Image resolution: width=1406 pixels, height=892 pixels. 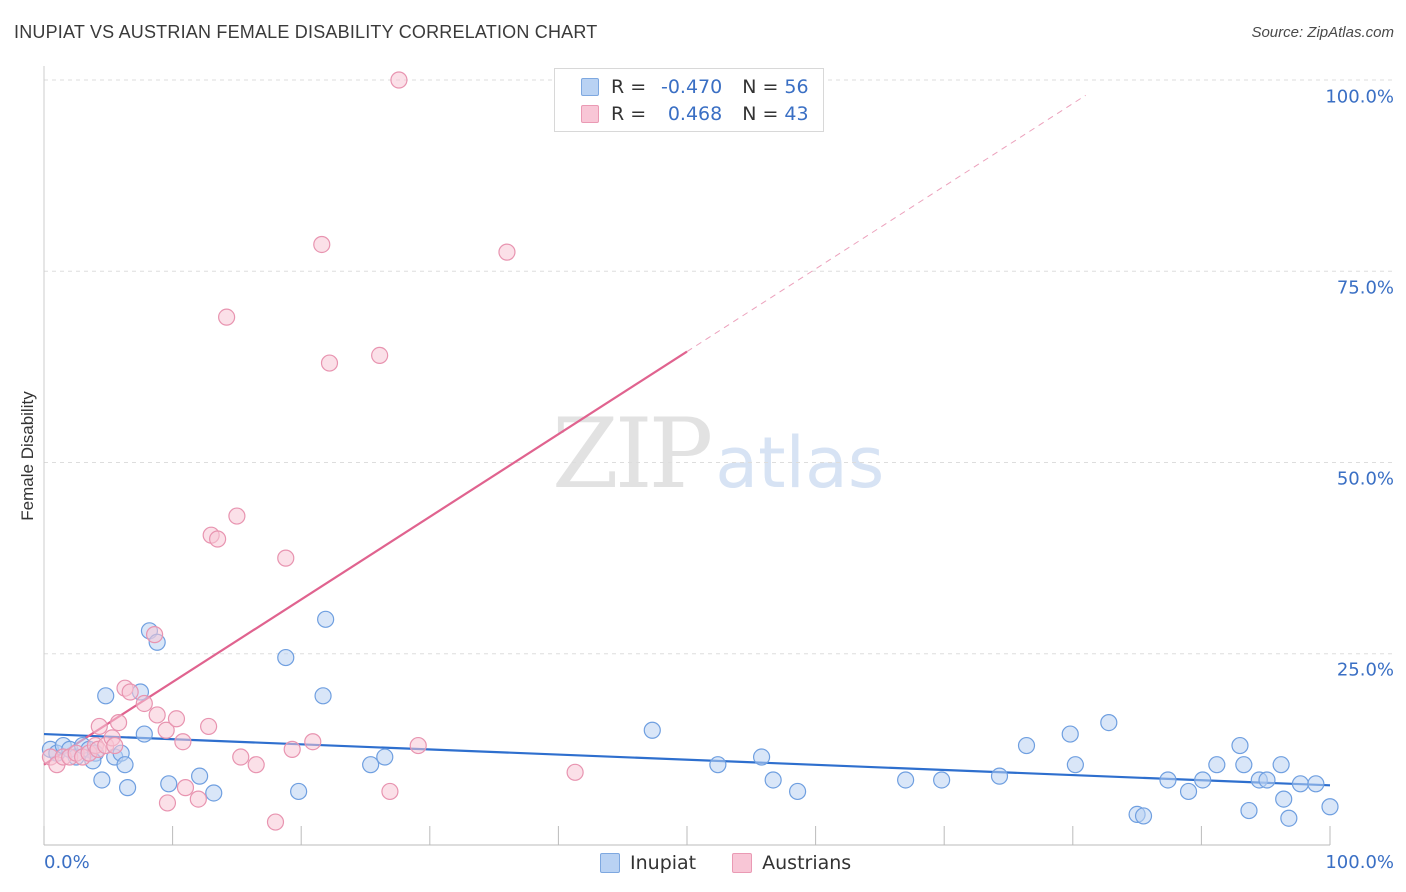 What do you see at coordinates (886, 223) in the screenshot?
I see `austrians-trend-extension` at bounding box center [886, 223].